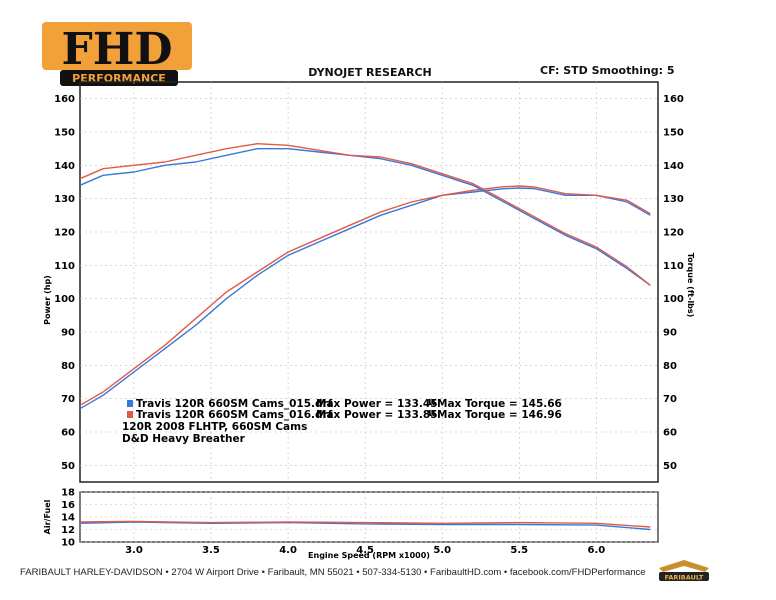 The image size is (776, 600). Describe the element at coordinates (499, 404) in the screenshot. I see `legend-run1-torque: Max Torque = 145.66` at that location.